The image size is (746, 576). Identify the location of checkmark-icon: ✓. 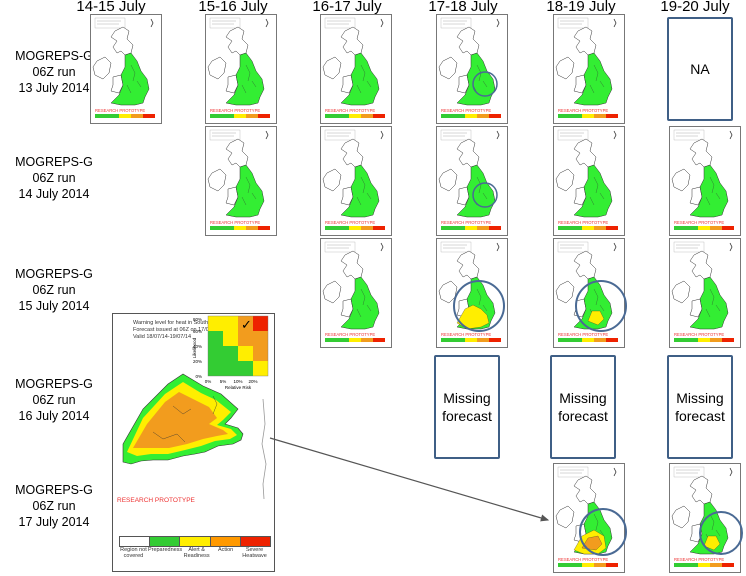
(246, 325).